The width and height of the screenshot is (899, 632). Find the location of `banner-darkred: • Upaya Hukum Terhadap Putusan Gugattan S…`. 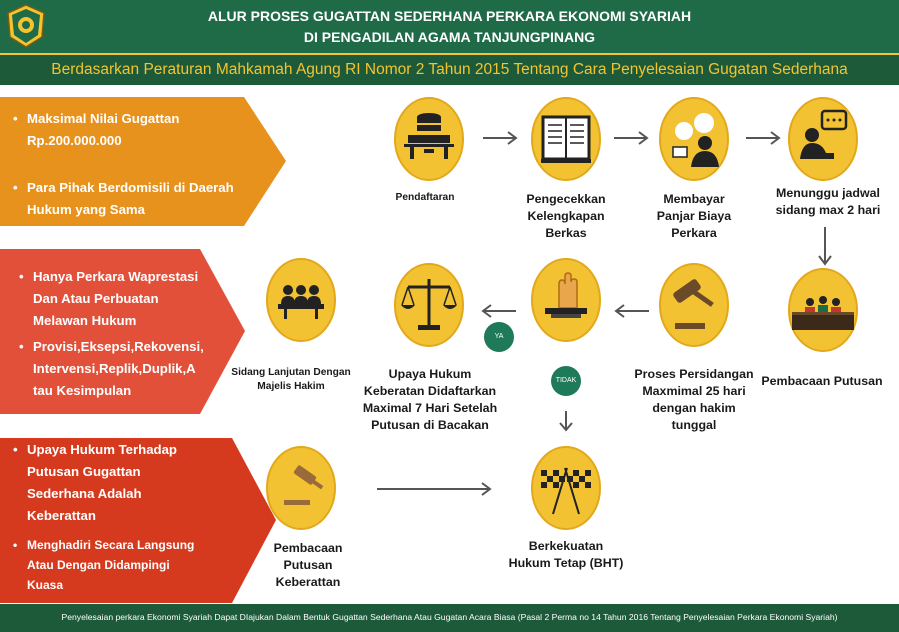

banner-darkred: • Upaya Hukum Terhadap Putusan Gugattan S… is located at coordinates (138, 520).